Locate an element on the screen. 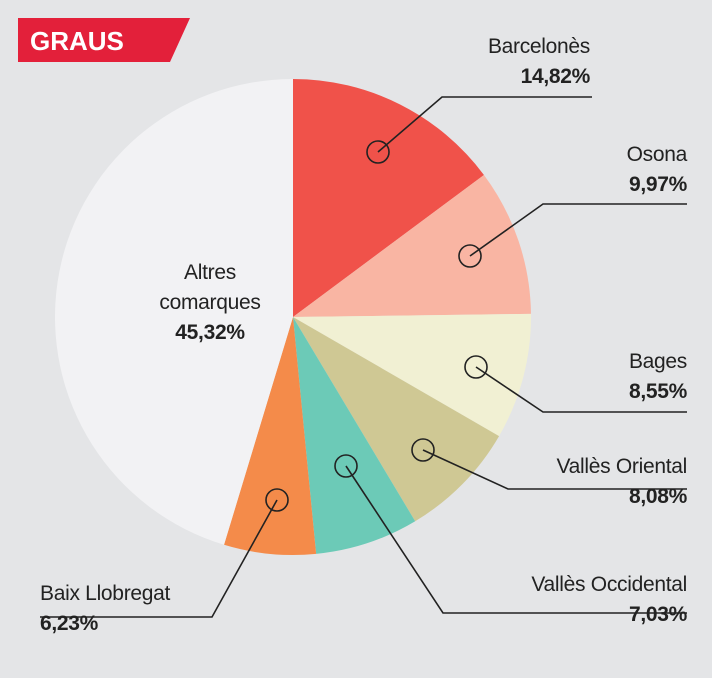 The height and width of the screenshot is (678, 712). slice-label: Altres comarques 45,32% is located at coordinates (210, 303).